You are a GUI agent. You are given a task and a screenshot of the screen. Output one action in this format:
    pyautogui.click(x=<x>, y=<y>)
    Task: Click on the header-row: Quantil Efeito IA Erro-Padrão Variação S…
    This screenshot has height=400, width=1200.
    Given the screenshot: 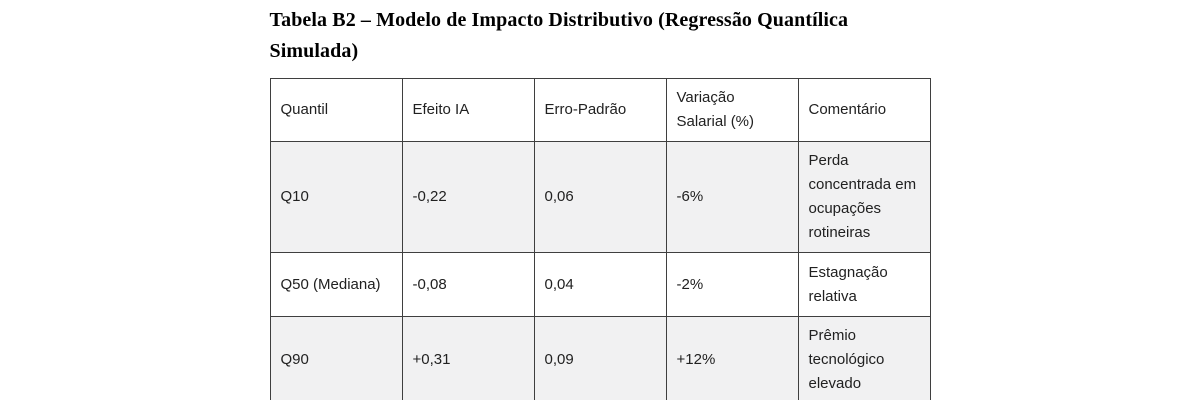 What is the action you would take?
    pyautogui.click(x=600, y=110)
    